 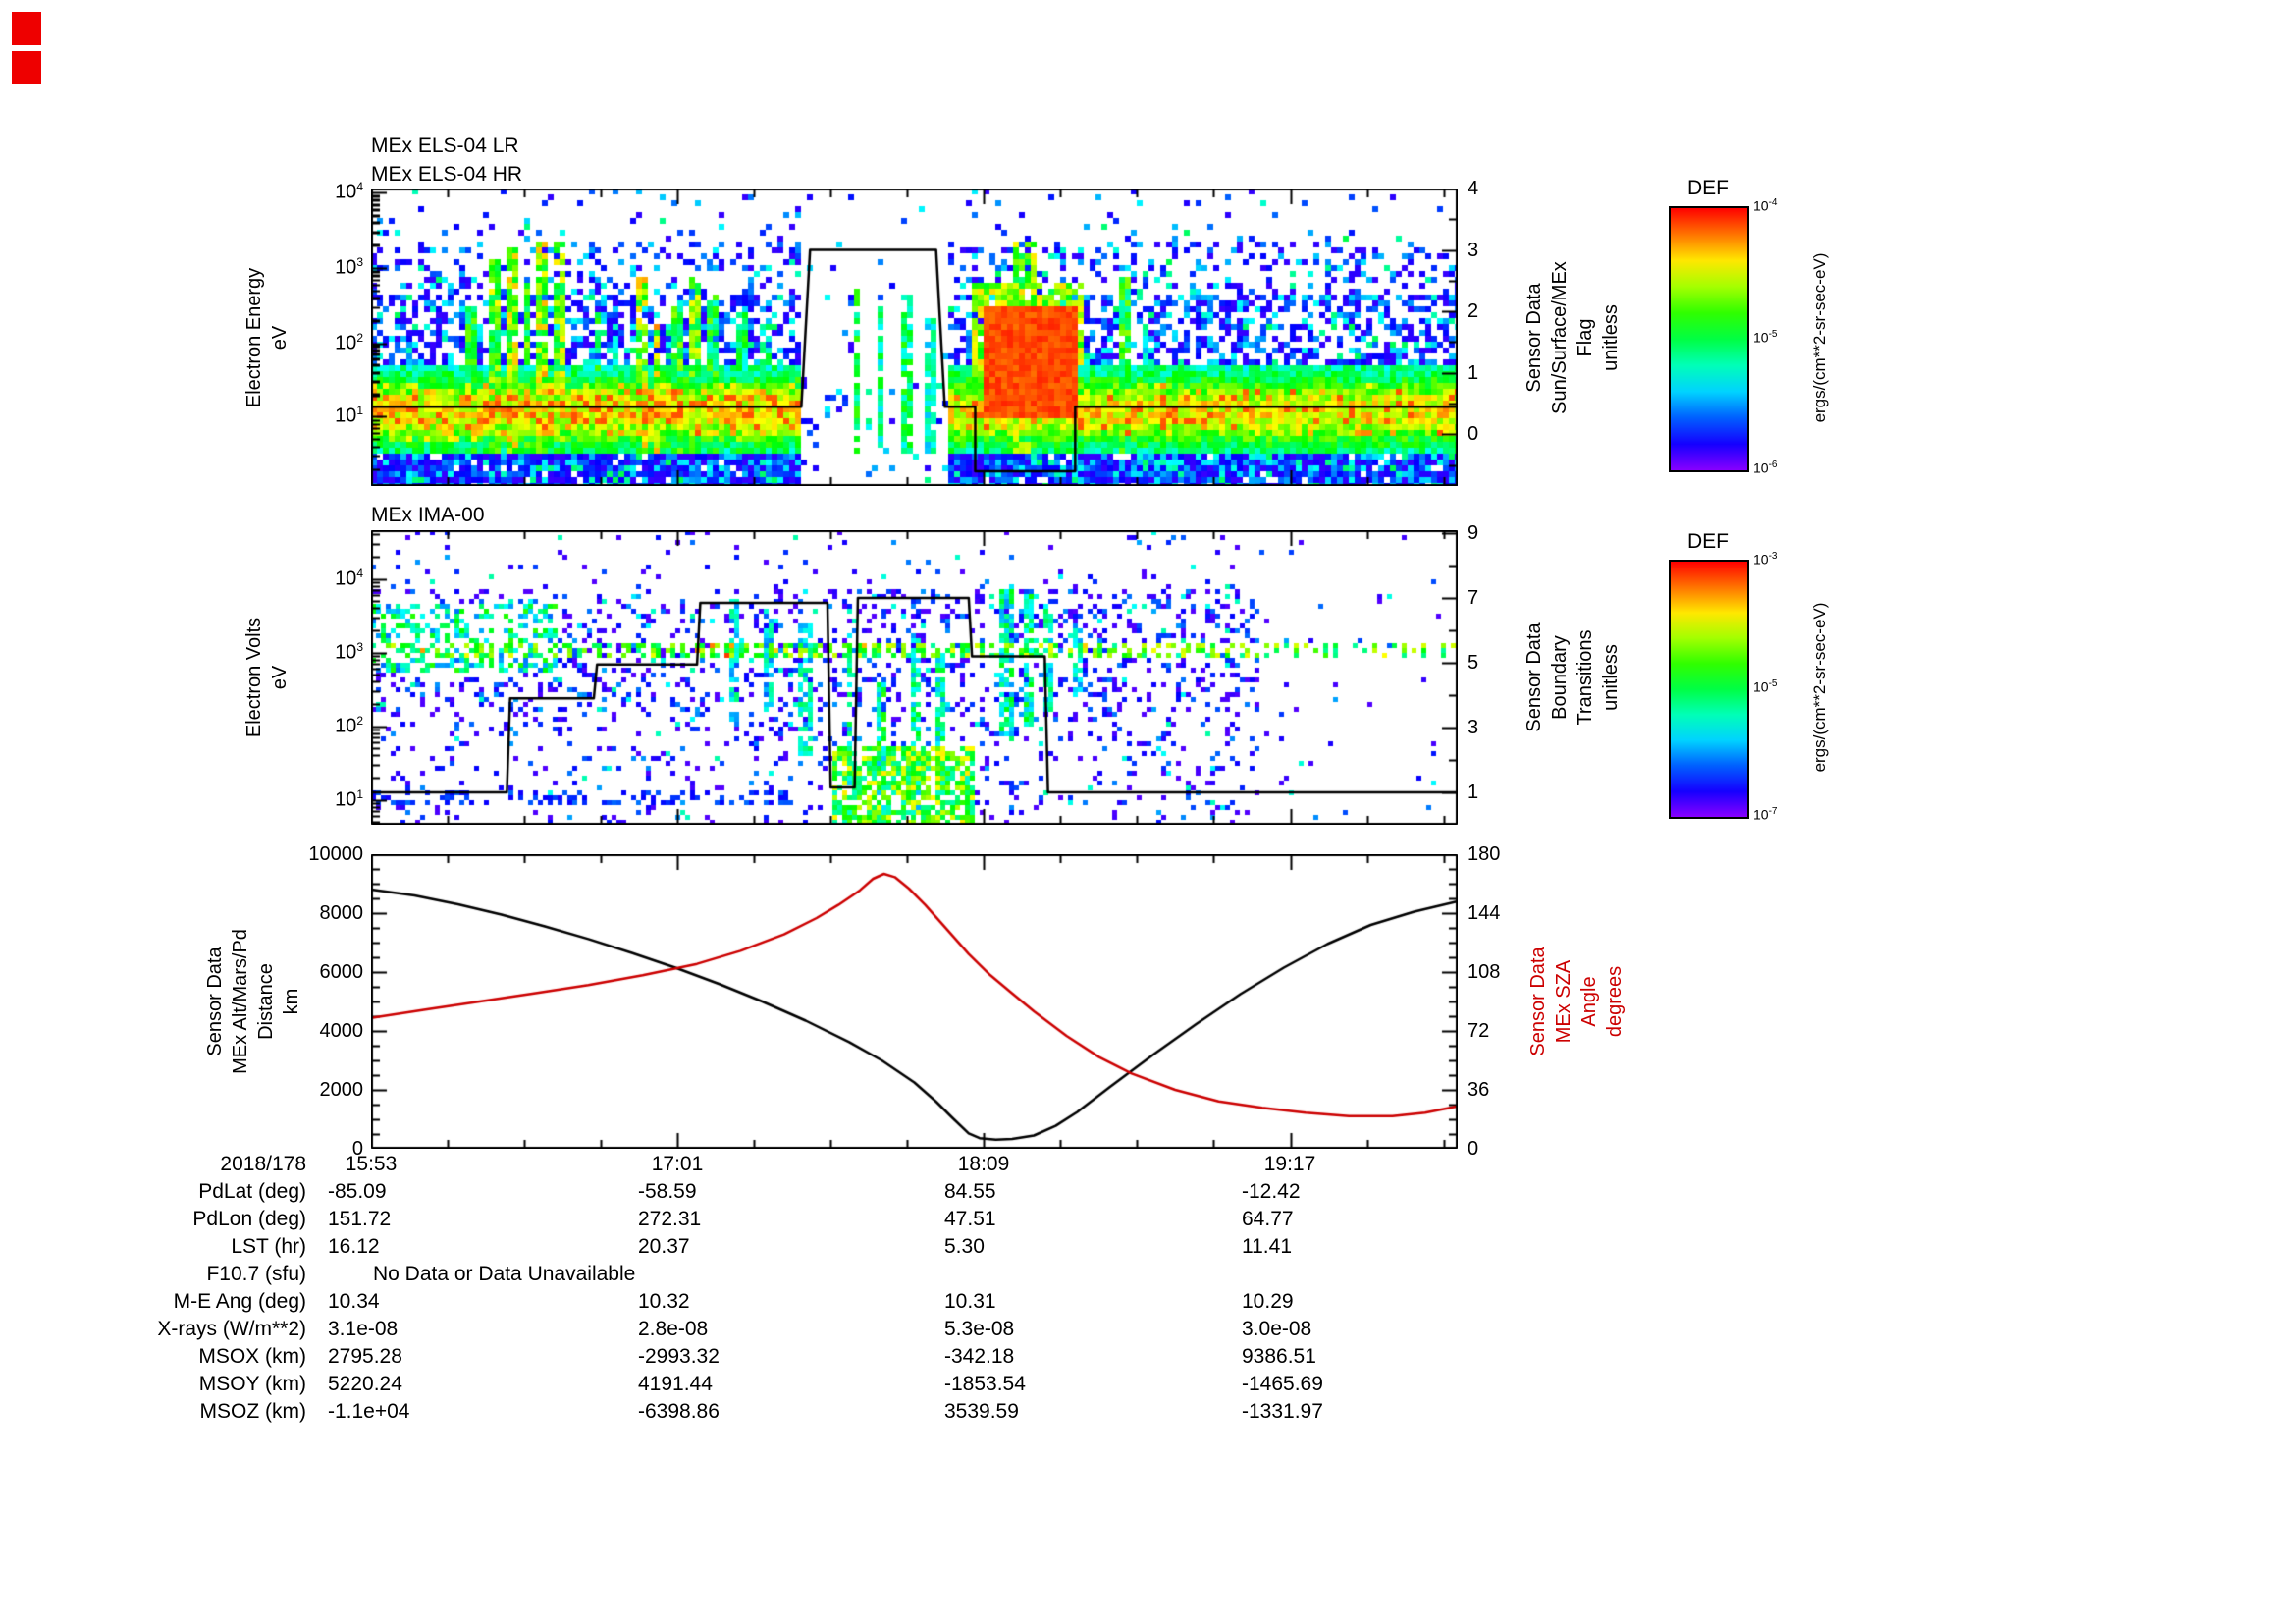 I want to click on table-row-label: MSOX (km), so click(x=252, y=1356).